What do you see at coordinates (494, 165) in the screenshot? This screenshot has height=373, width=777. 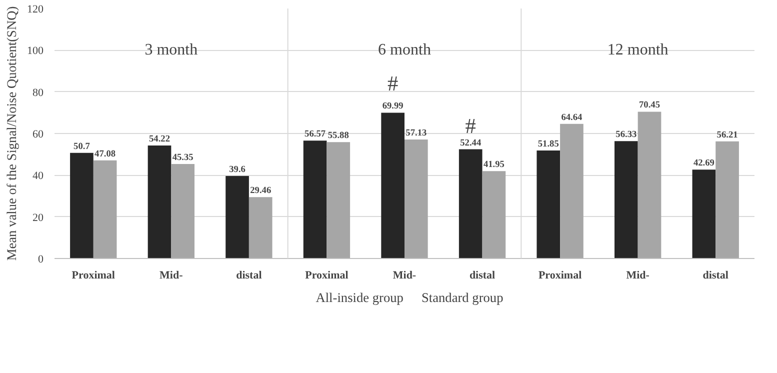 I see `data-label: 41.95` at bounding box center [494, 165].